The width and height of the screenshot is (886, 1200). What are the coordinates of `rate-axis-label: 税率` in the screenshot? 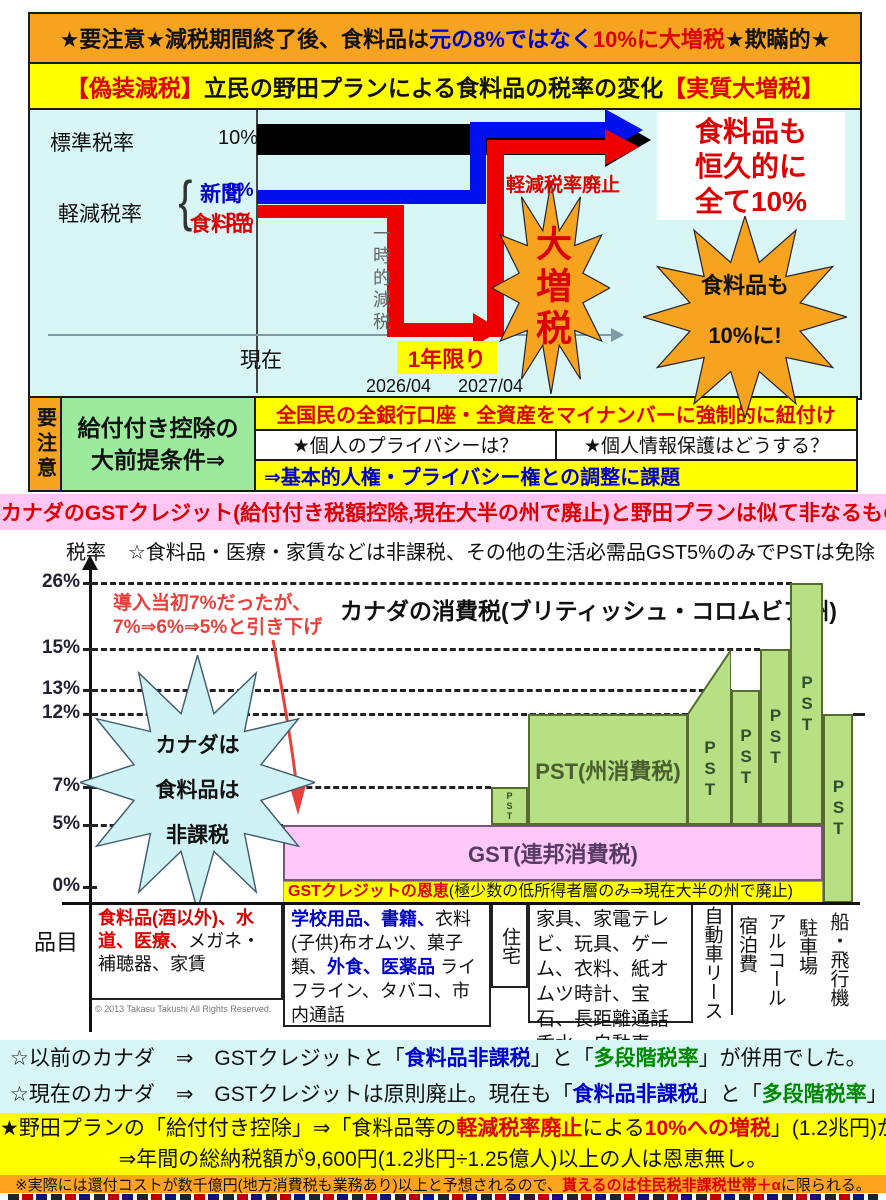 It's located at (86, 553).